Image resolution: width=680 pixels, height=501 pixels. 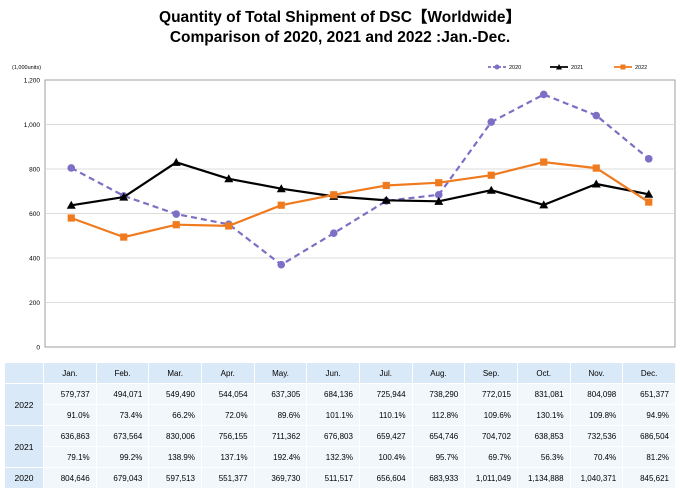 What do you see at coordinates (596, 457) in the screenshot?
I see `table-percent-cell: 70.4%` at bounding box center [596, 457].